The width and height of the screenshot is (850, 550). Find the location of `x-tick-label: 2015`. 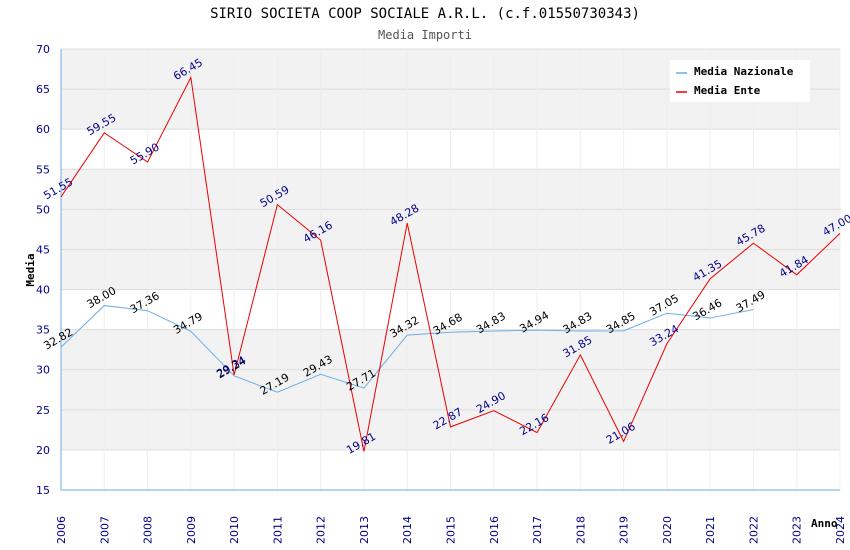

x-tick-label: 2015 is located at coordinates (451, 530).